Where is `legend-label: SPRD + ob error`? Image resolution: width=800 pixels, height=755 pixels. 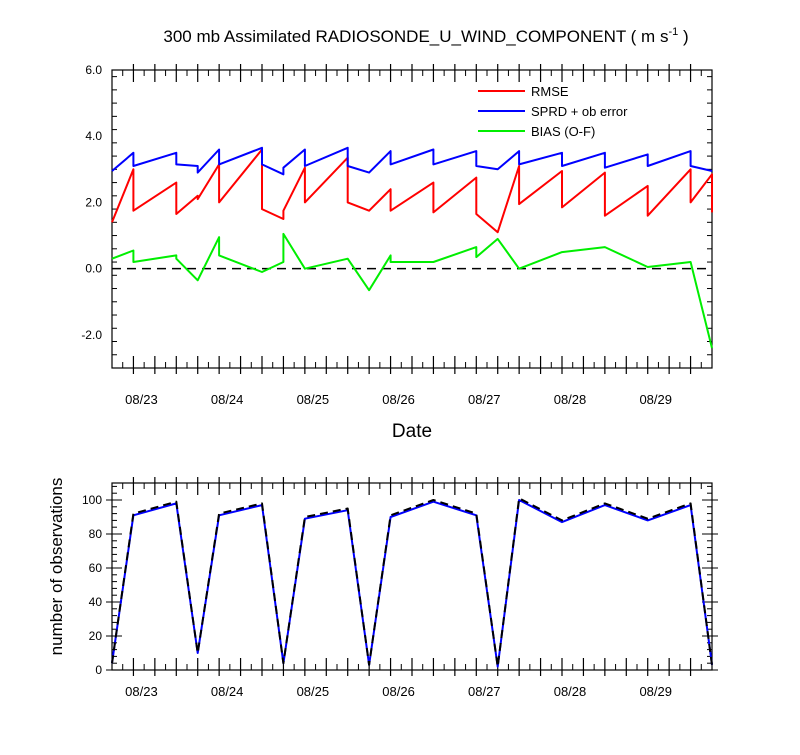 legend-label: SPRD + ob error is located at coordinates (579, 111).